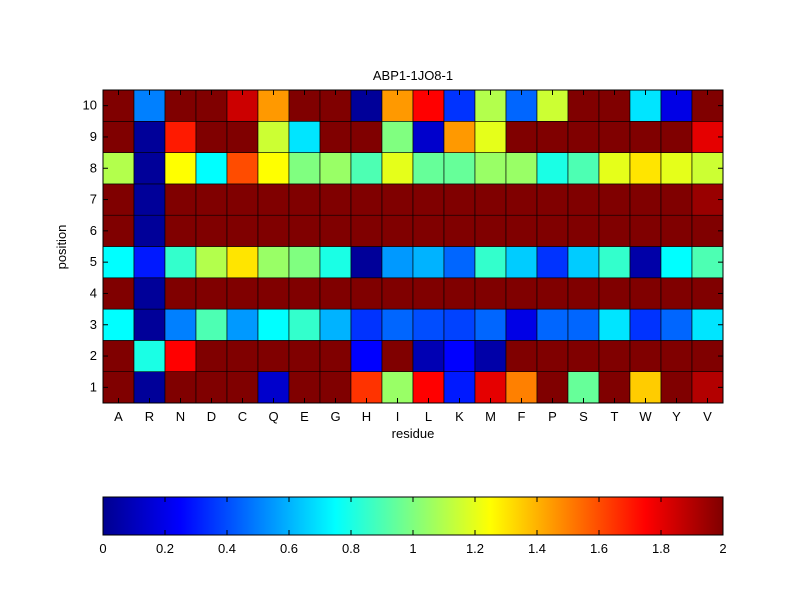  What do you see at coordinates (412, 548) in the screenshot?
I see `colorbar-tick-label: 1` at bounding box center [412, 548].